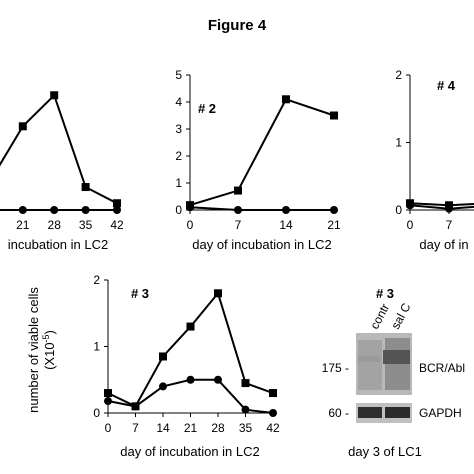 This screenshot has height=474, width=474. What do you see at coordinates (446, 85) in the screenshot?
I see `panel-label: # 4` at bounding box center [446, 85].